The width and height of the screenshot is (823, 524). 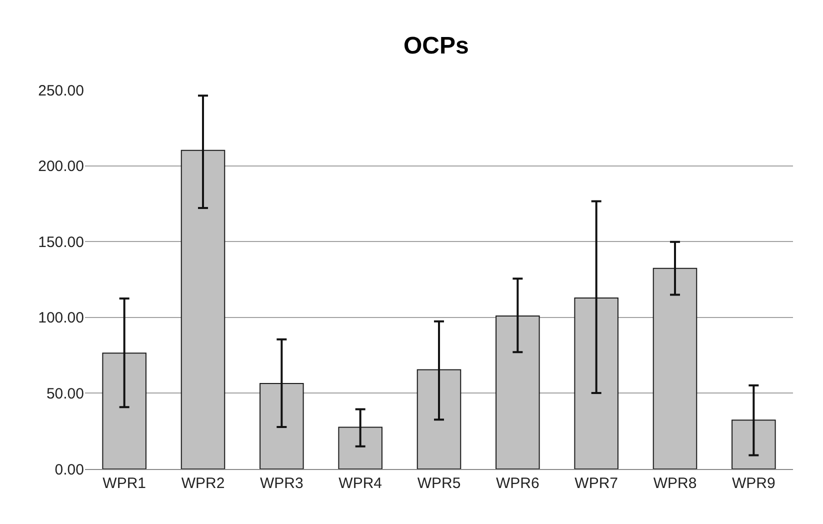 I want to click on y-tick-label: 0.00, so click(x=69, y=469).